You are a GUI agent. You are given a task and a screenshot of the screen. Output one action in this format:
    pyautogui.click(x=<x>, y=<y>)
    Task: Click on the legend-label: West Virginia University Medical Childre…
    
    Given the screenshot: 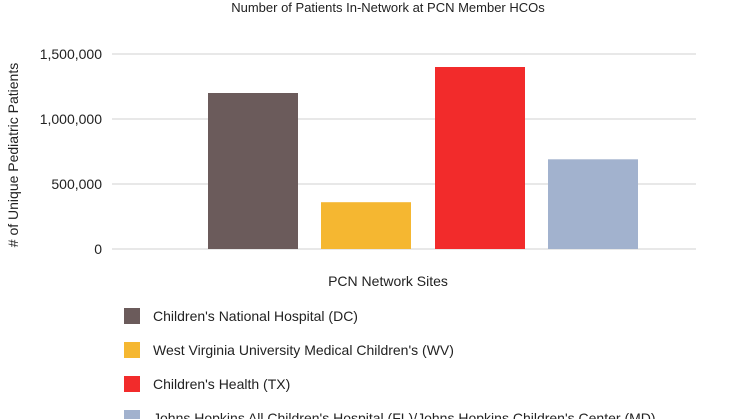 What is the action you would take?
    pyautogui.click(x=303, y=350)
    